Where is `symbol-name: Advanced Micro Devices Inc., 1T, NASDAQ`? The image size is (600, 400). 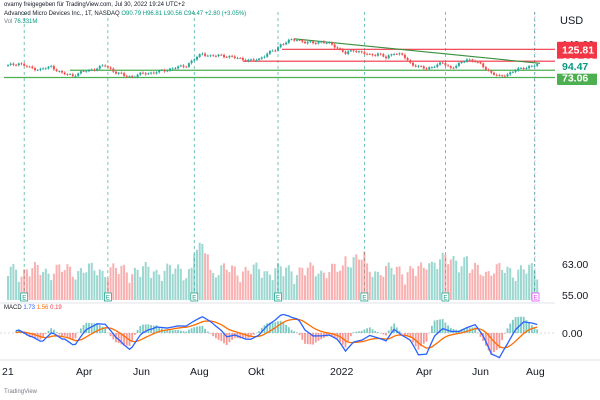
symbol-name: Advanced Micro Devices Inc., 1T, NASDAQ is located at coordinates (62, 14).